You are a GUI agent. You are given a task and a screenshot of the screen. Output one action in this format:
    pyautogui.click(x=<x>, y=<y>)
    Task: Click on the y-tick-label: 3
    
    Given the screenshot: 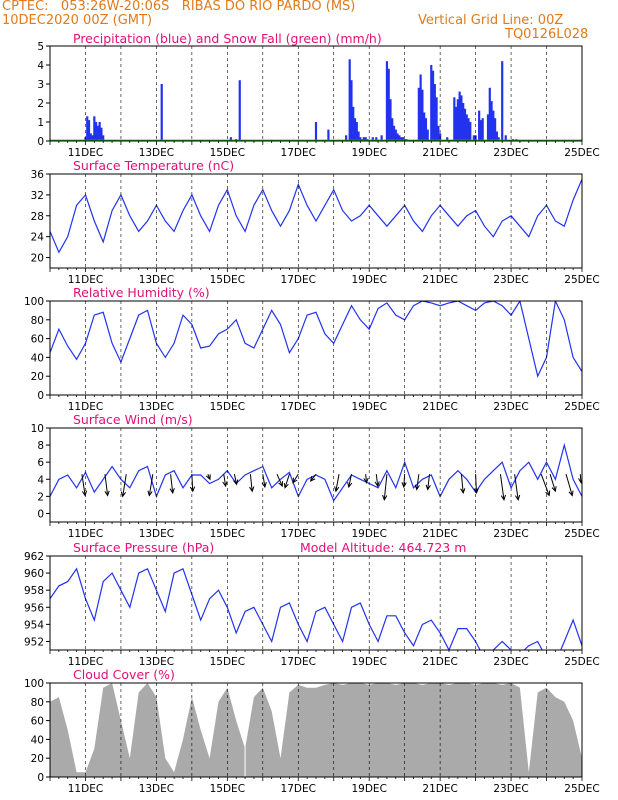 What is the action you would take?
    pyautogui.click(x=40, y=85)
    